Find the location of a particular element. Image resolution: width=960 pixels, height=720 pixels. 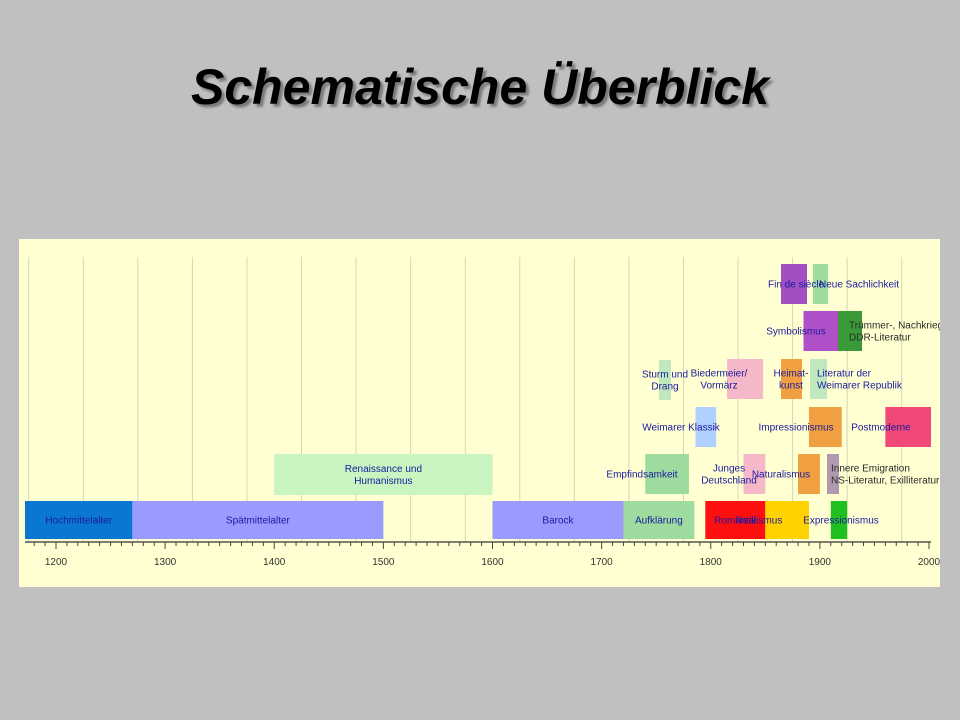

slide-title: Schematische Überblick is located at coordinates (480, 87).